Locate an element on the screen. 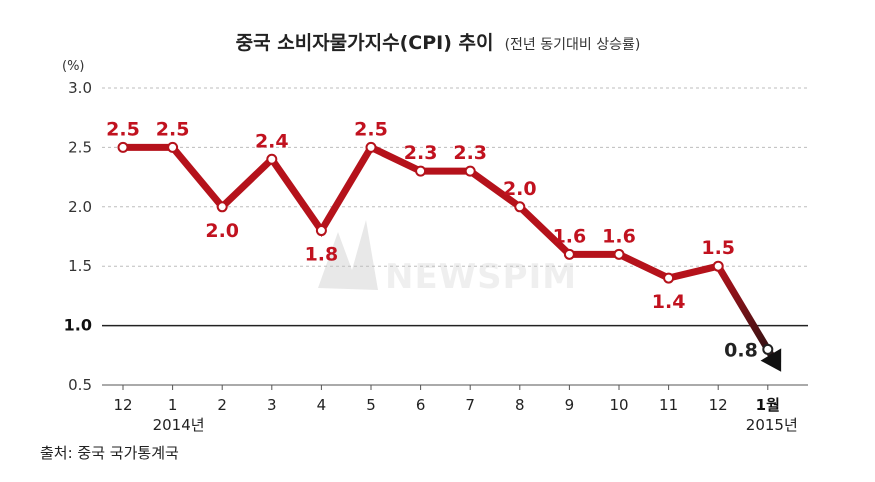 This screenshot has width=875, height=482. chart-title: 중국 소비자물가지수(CPI) 추이 is located at coordinates (365, 43).